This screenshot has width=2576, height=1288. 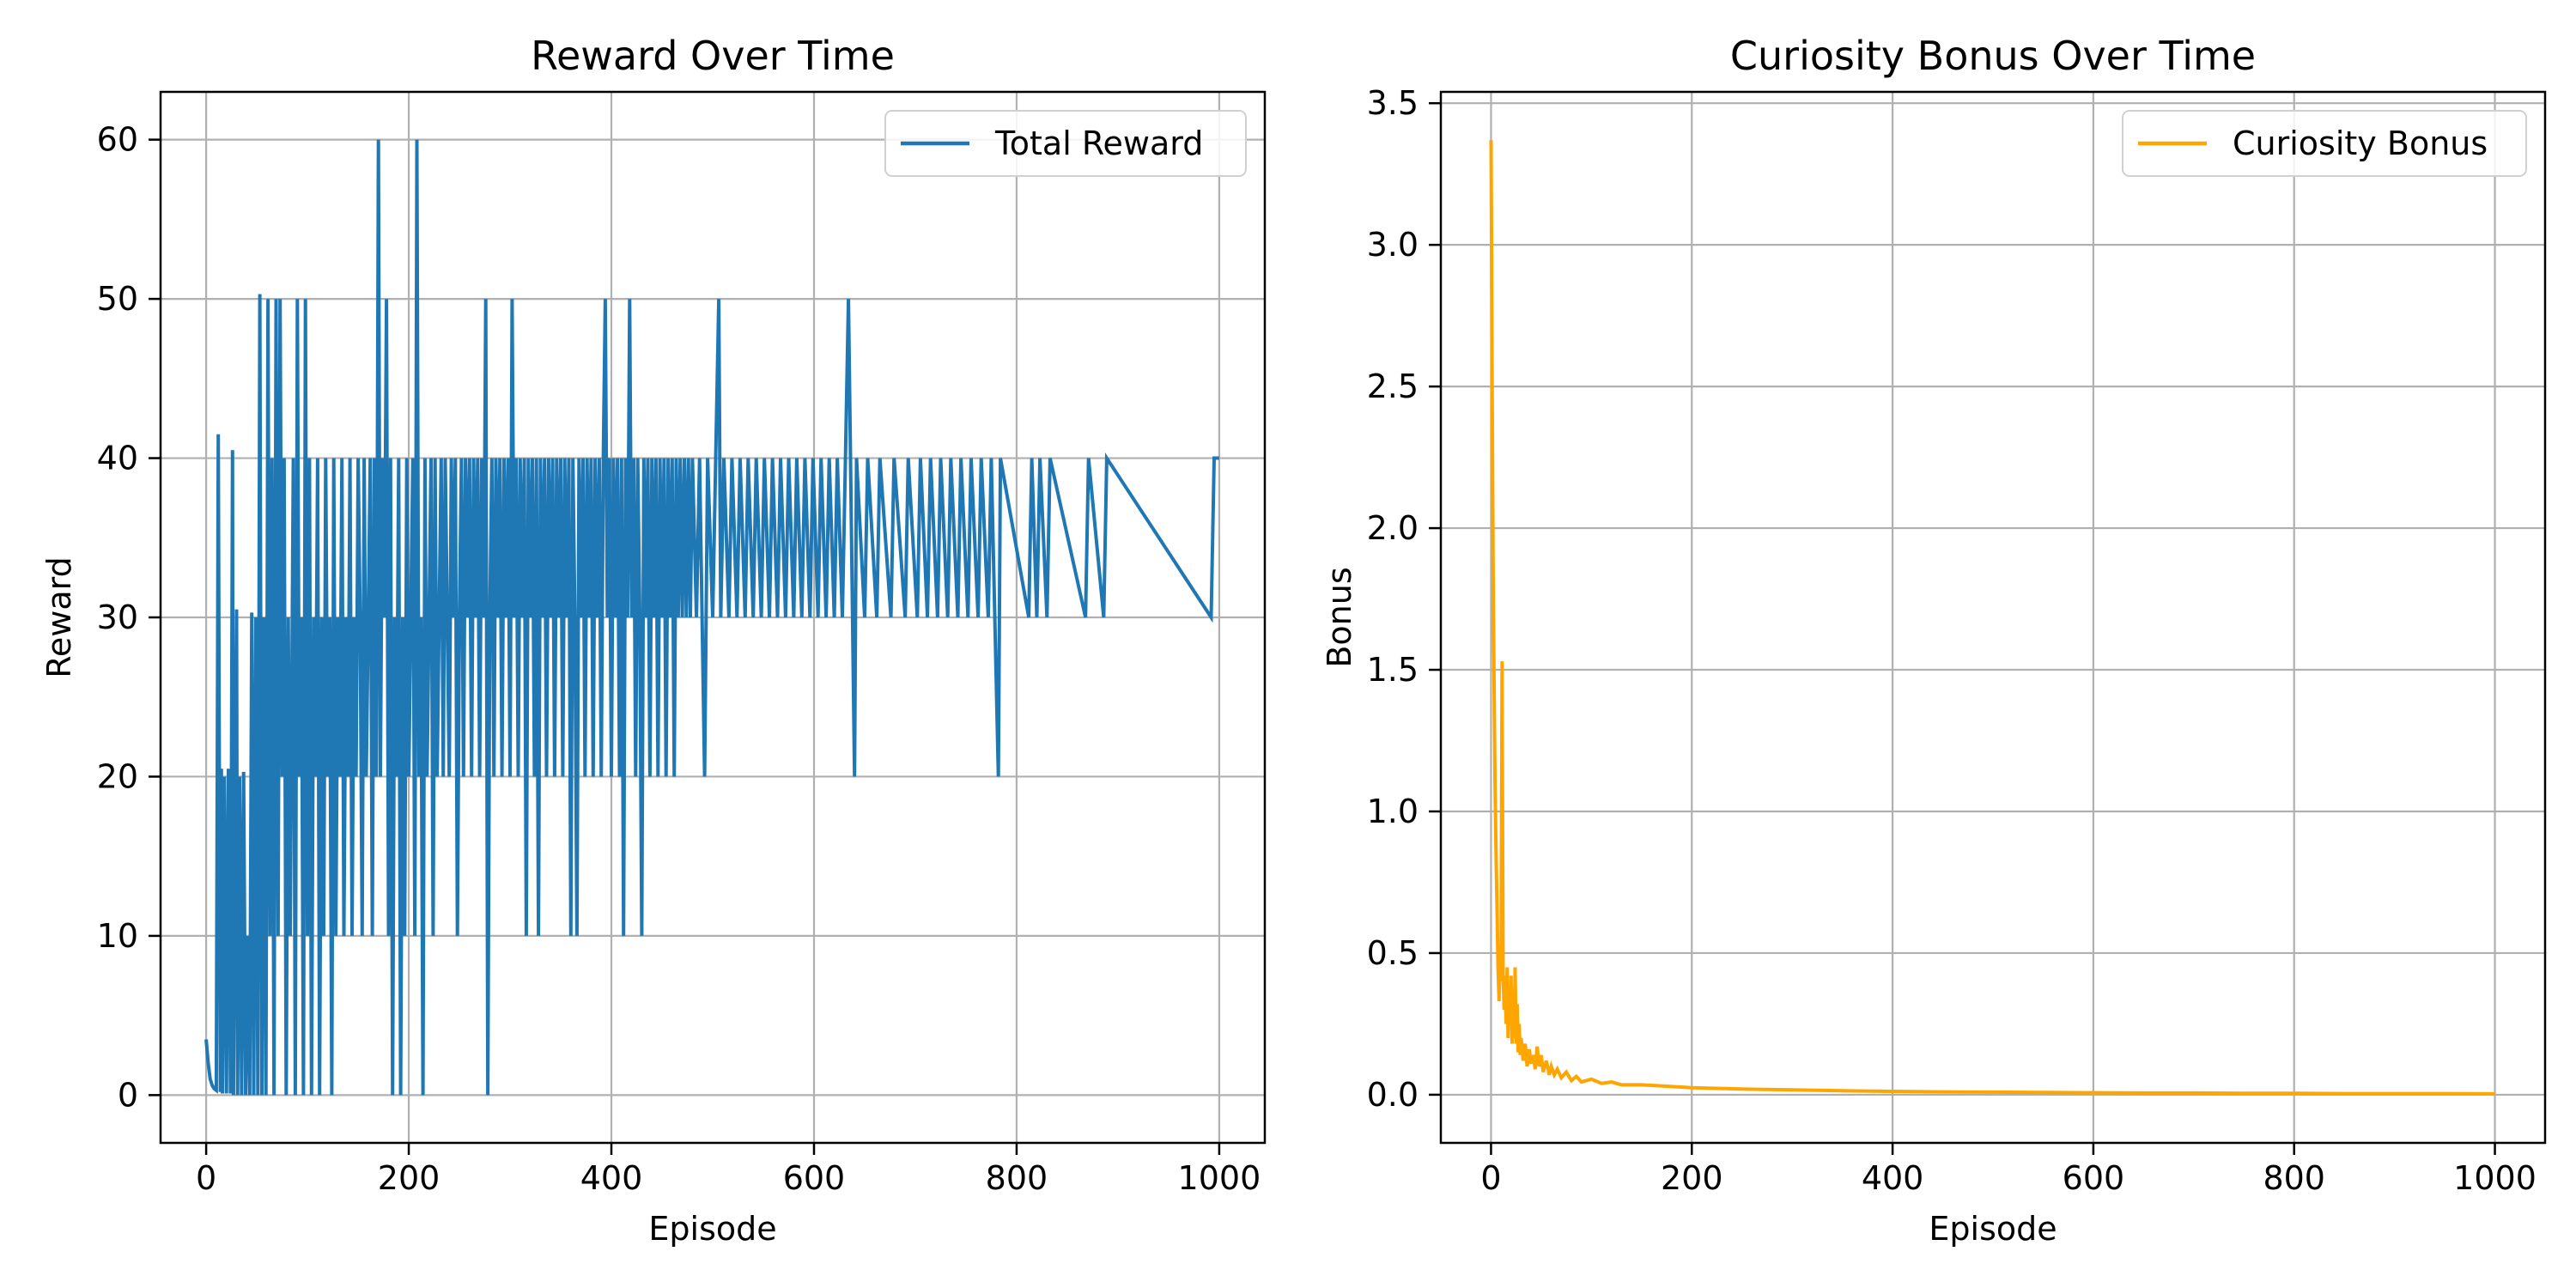 What do you see at coordinates (1393, 670) in the screenshot?
I see `y-tick-label: 1.5` at bounding box center [1393, 670].